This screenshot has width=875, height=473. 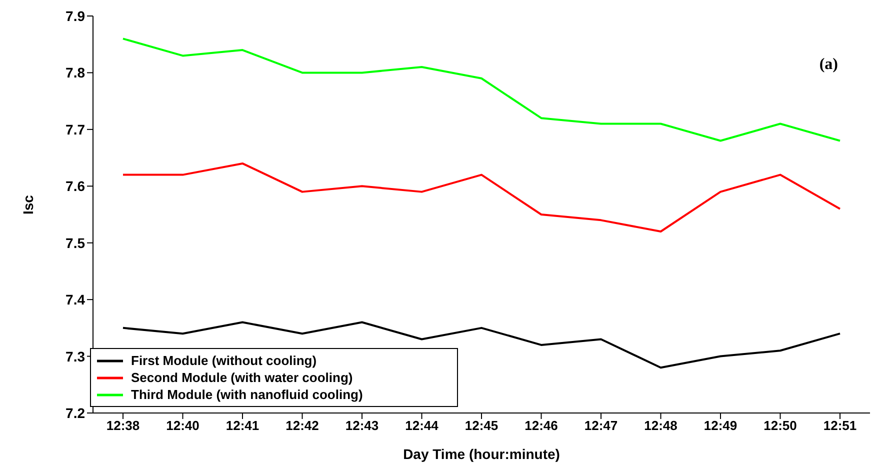 I want to click on y-tick-label: 7.9, so click(x=76, y=16).